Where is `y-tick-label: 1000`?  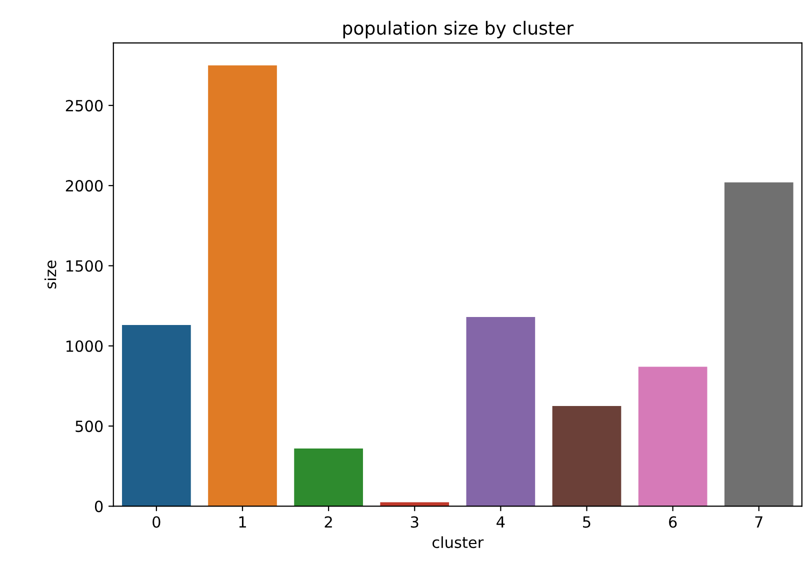 y-tick-label: 1000 is located at coordinates (84, 346).